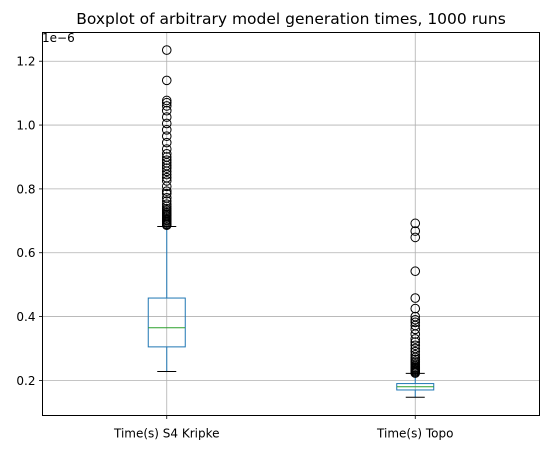 This screenshot has width=547, height=450. I want to click on y-tick-label: 1.2, so click(25, 62).